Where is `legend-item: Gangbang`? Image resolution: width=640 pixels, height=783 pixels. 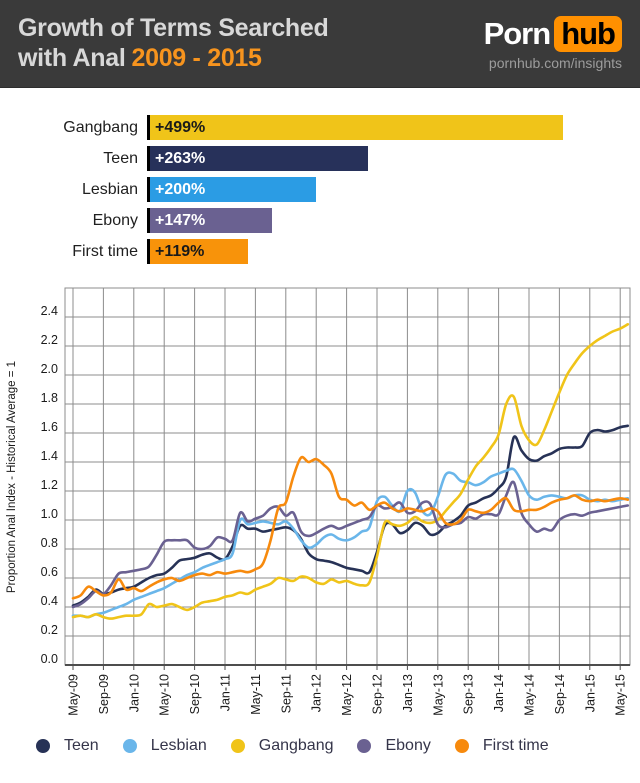
legend-item: Gangbang is located at coordinates (282, 746).